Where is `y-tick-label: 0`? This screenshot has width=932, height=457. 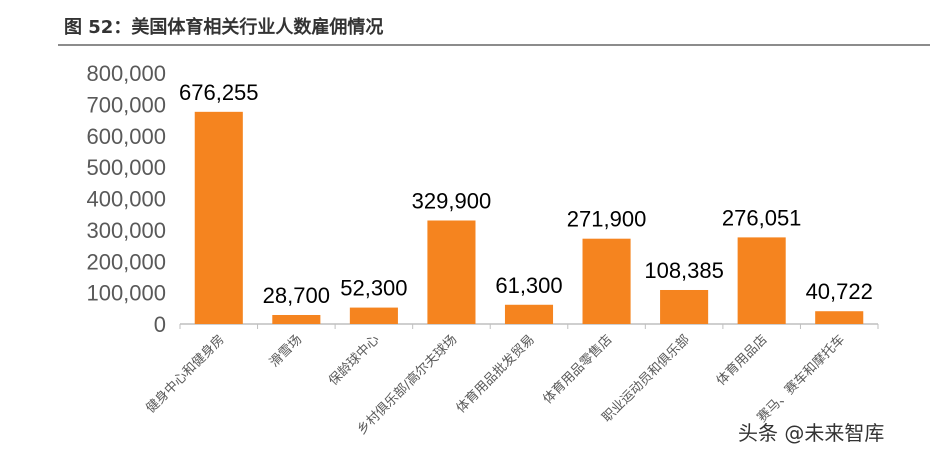
y-tick-label: 0 is located at coordinates (160, 324).